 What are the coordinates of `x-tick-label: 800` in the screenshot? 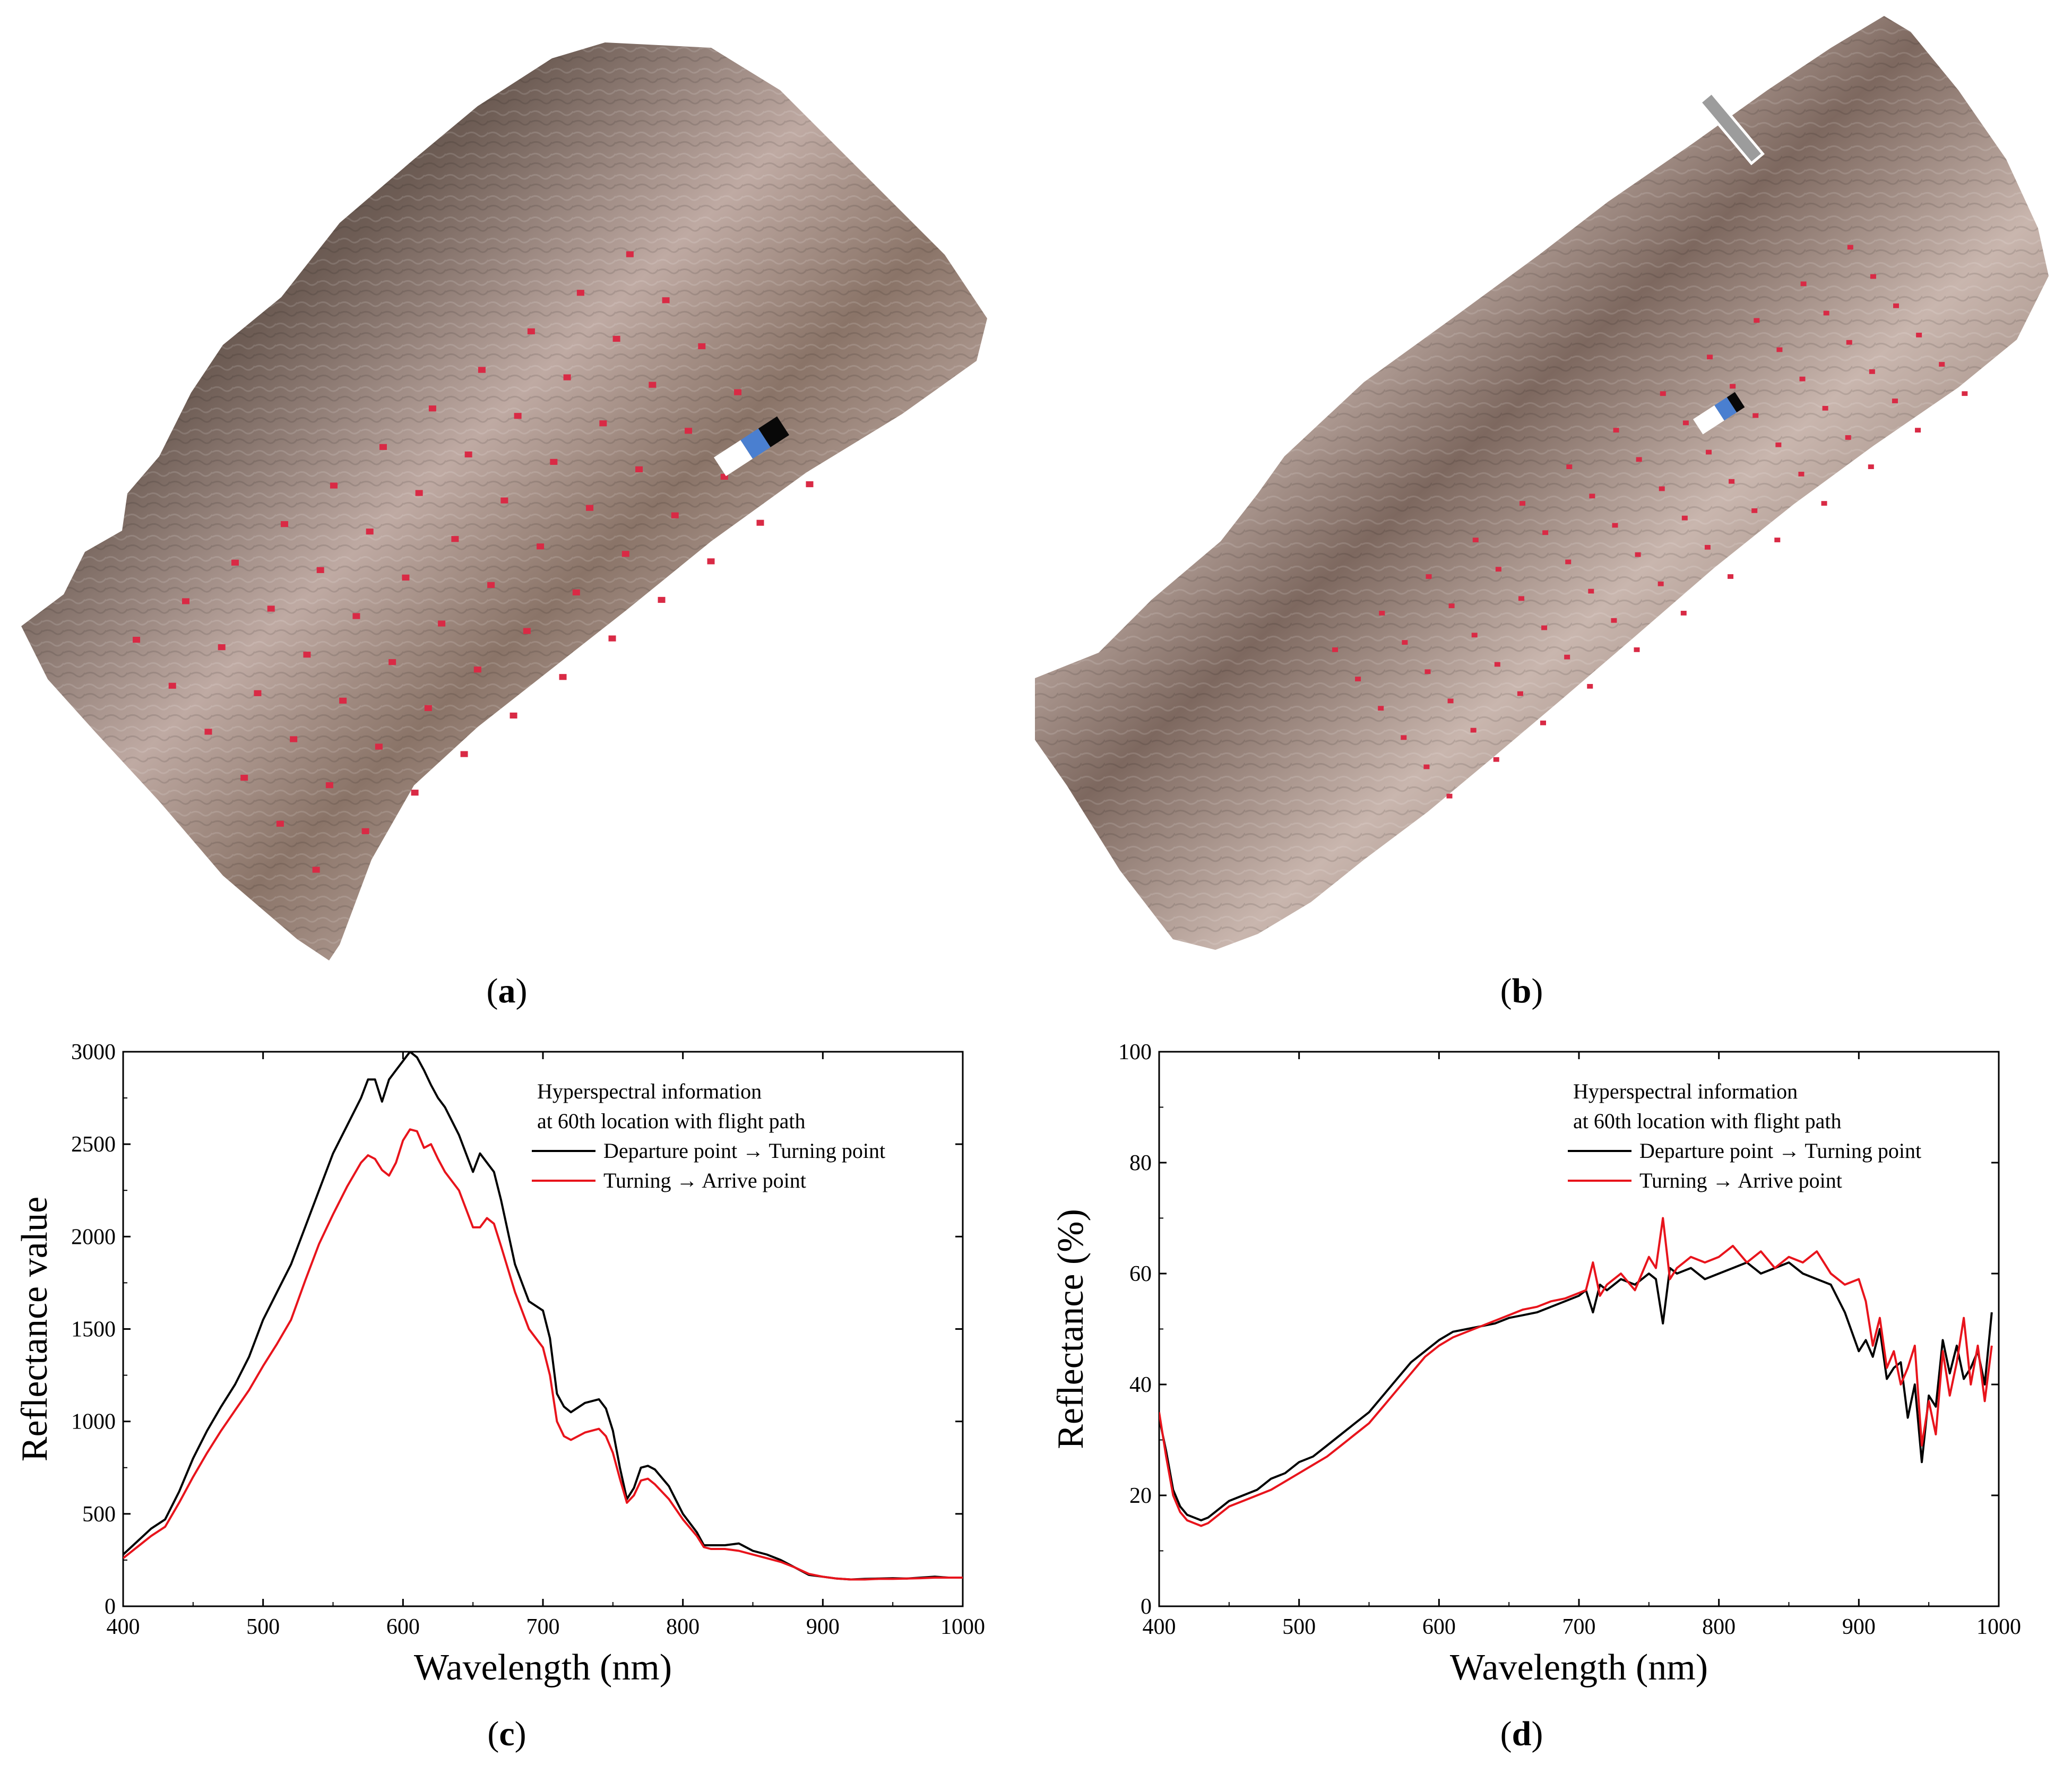 It's located at (683, 1627).